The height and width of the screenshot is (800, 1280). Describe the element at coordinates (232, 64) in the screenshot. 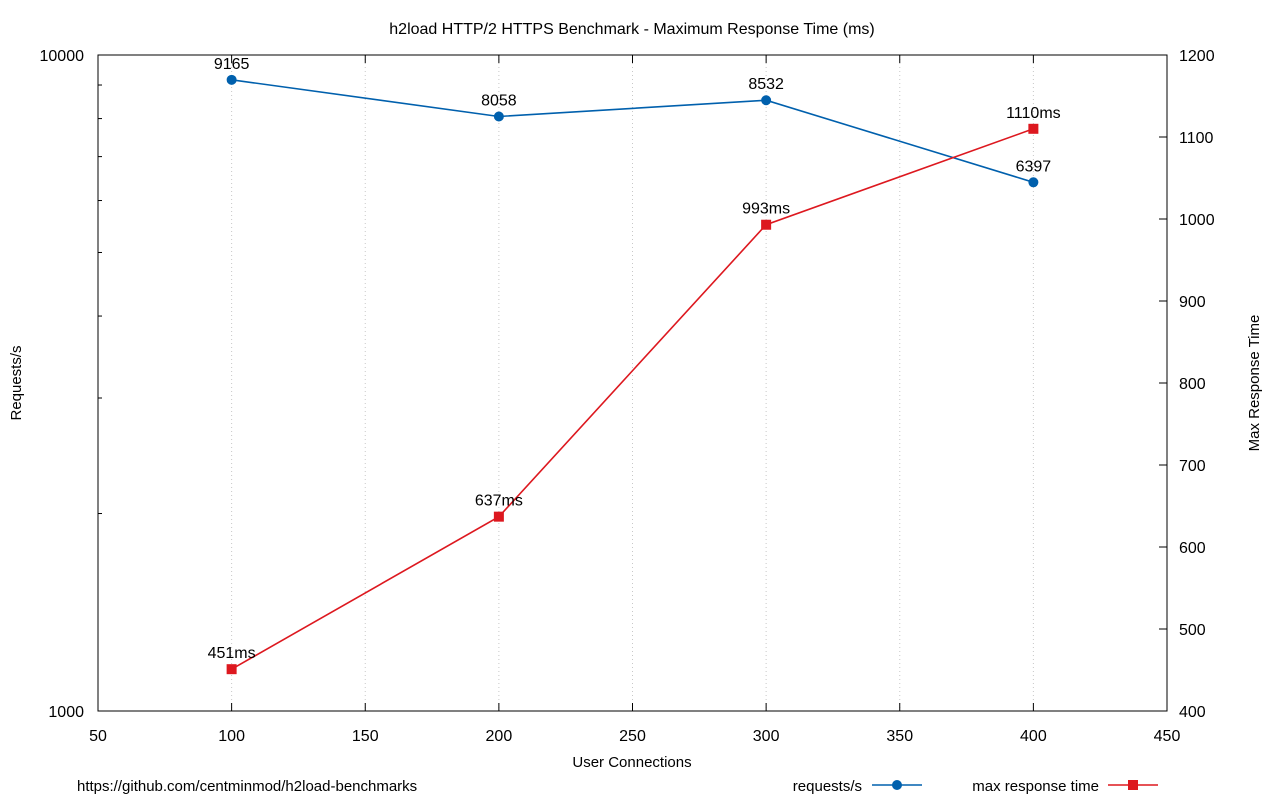

I see `data-label-requests: 9165` at that location.